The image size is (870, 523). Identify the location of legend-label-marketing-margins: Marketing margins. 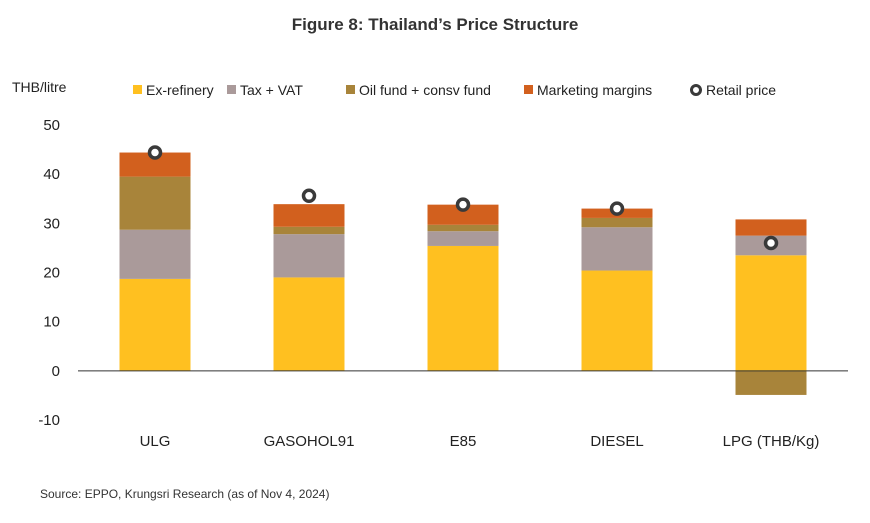
(594, 90).